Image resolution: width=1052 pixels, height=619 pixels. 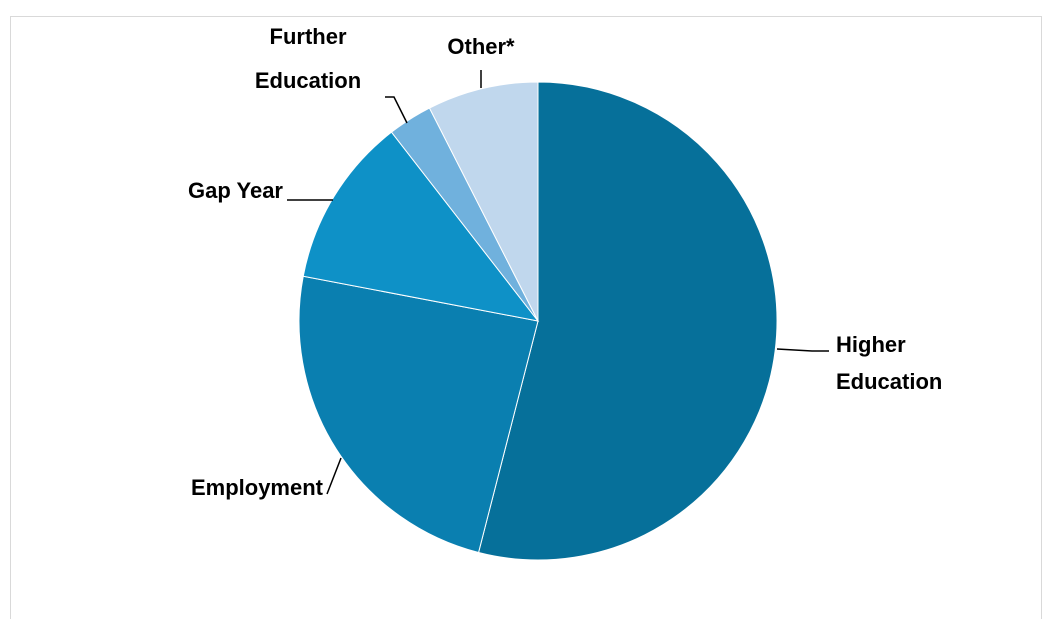 What do you see at coordinates (889, 363) in the screenshot?
I see `data-label-higher-education: Higher Education` at bounding box center [889, 363].